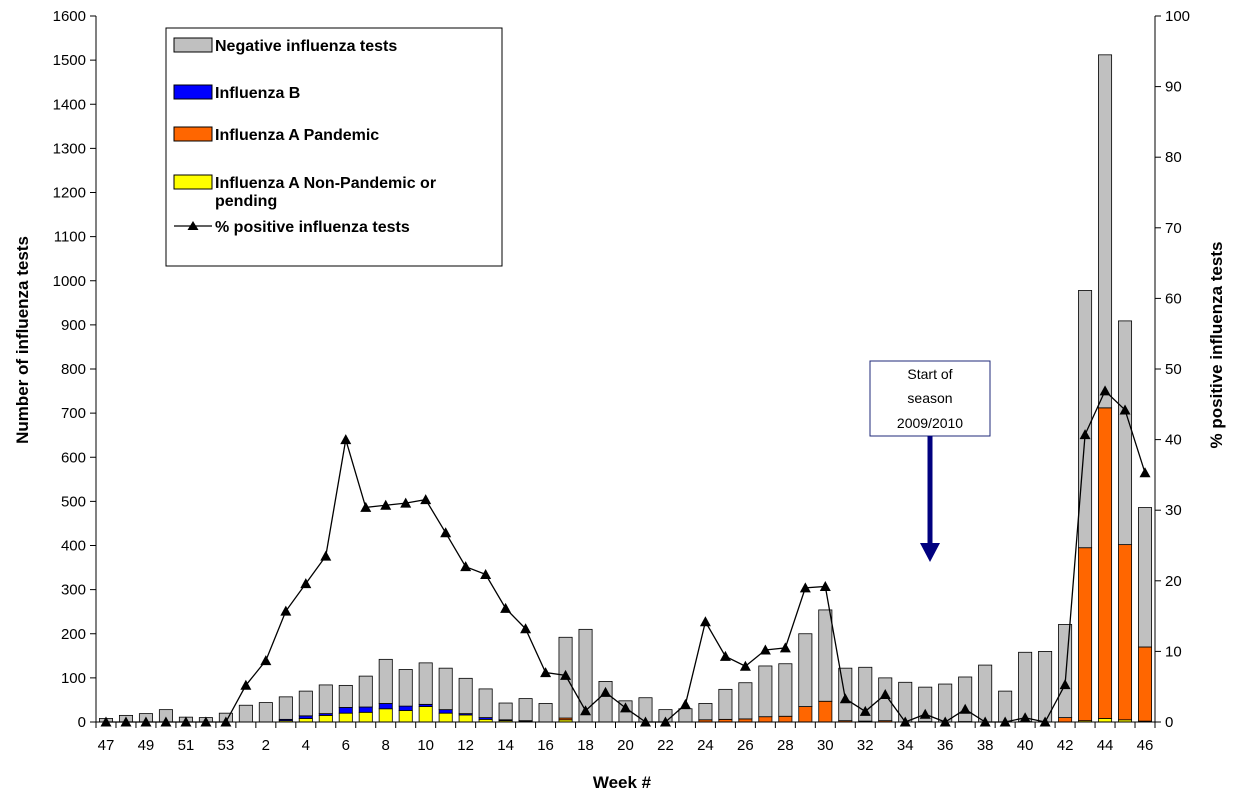  What do you see at coordinates (73, 501) in the screenshot?
I see `left-tick-label-500: 500` at bounding box center [73, 501].